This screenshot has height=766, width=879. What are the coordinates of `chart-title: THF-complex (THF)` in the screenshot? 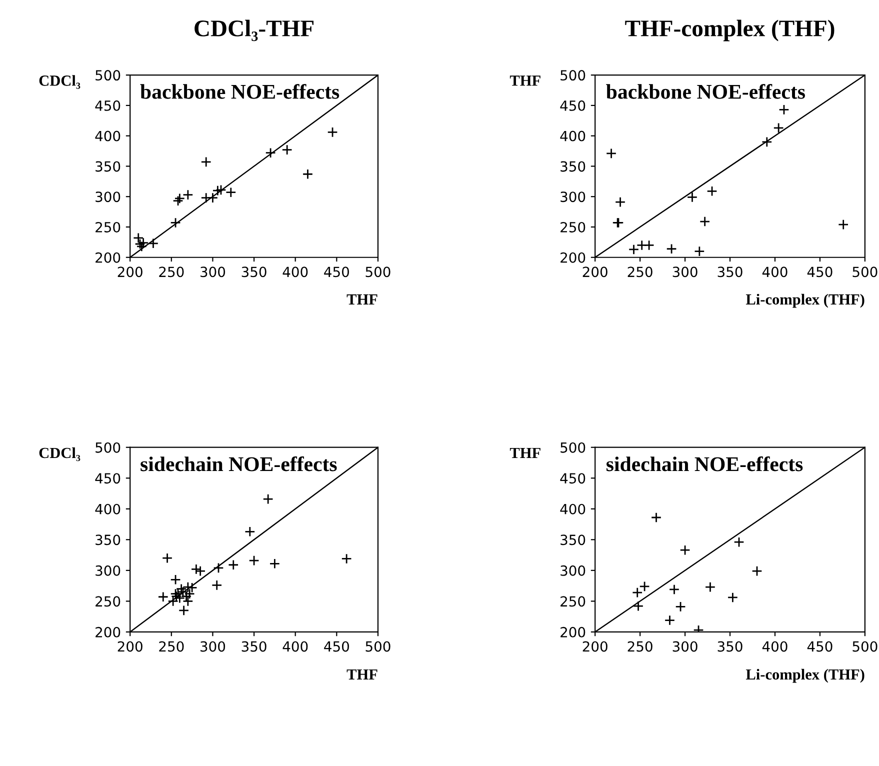 It's located at (729, 31).